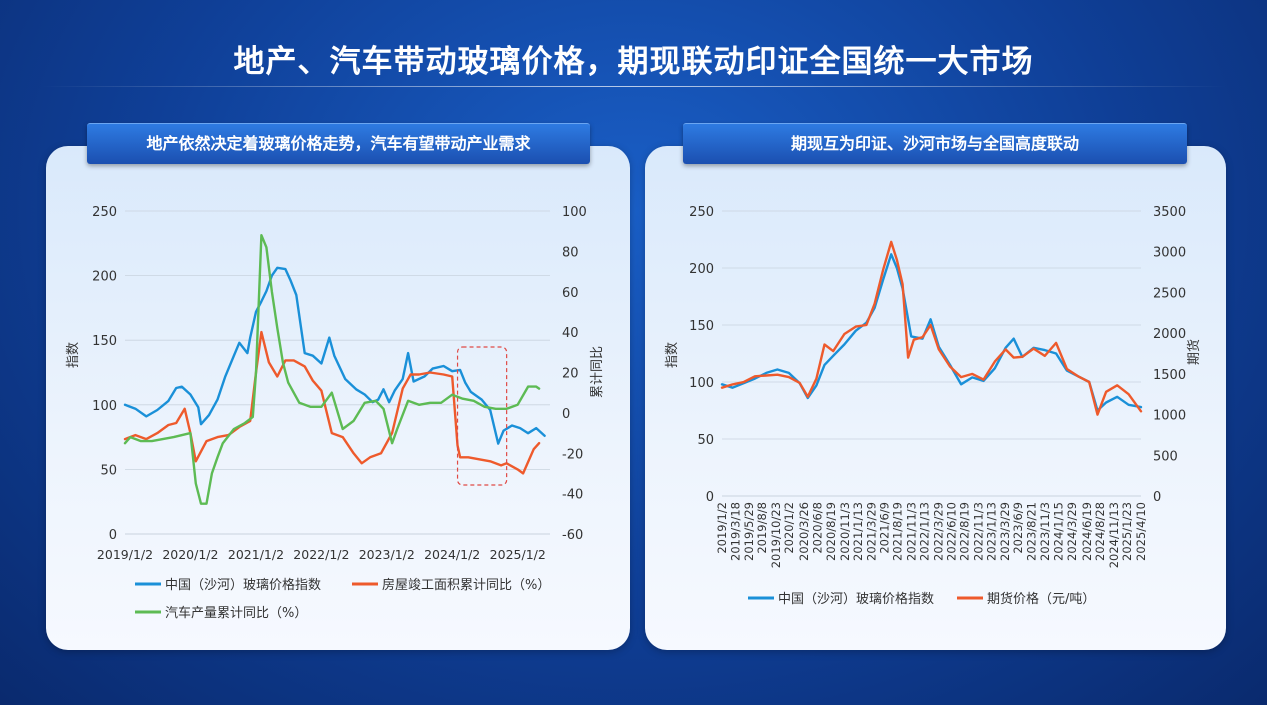 The width and height of the screenshot is (1267, 705). Describe the element at coordinates (1169, 253) in the screenshot. I see `y2-tick-label: 3000` at that location.